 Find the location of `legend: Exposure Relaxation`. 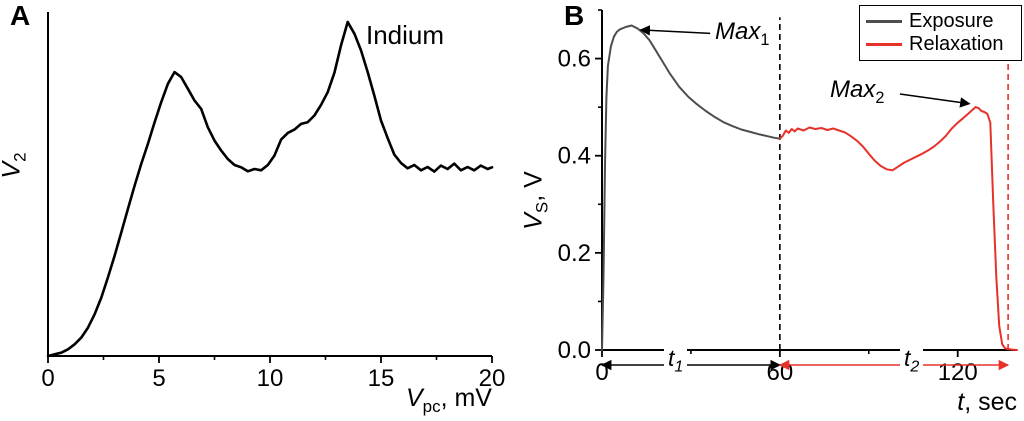

legend: Exposure Relaxation is located at coordinates (940, 33).